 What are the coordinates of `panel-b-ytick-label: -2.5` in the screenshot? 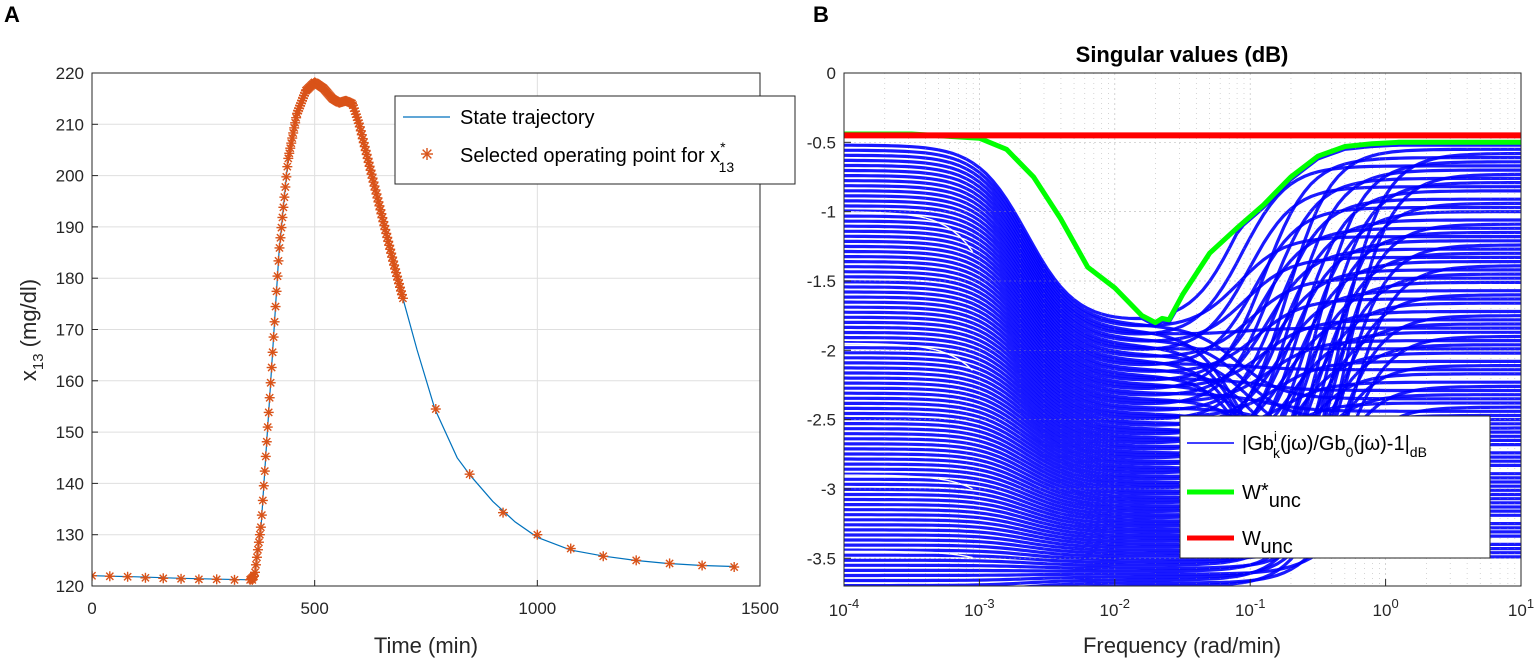 It's located at (821, 420).